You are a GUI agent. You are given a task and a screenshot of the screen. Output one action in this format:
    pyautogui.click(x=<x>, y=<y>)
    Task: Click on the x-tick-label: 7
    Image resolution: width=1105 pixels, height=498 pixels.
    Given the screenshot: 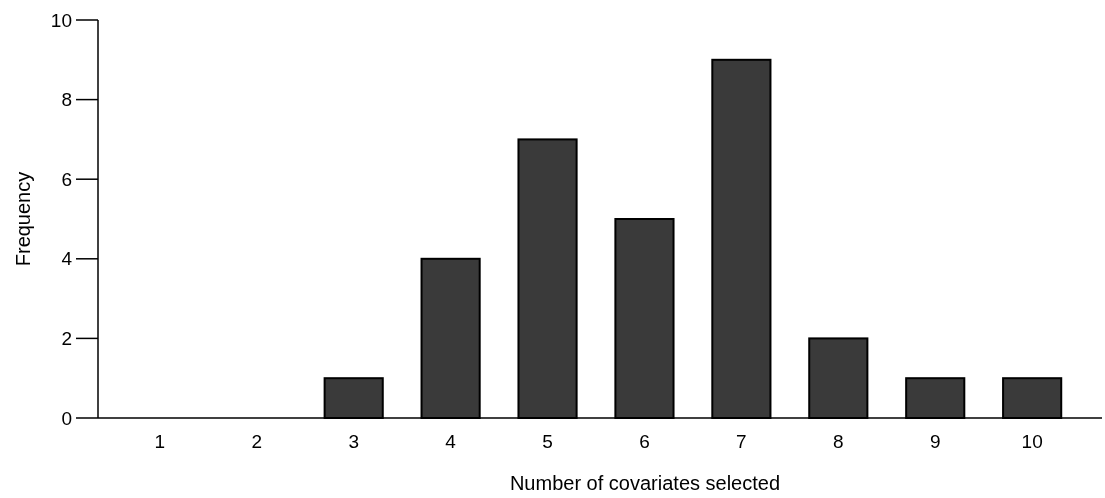 What is the action you would take?
    pyautogui.click(x=741, y=441)
    